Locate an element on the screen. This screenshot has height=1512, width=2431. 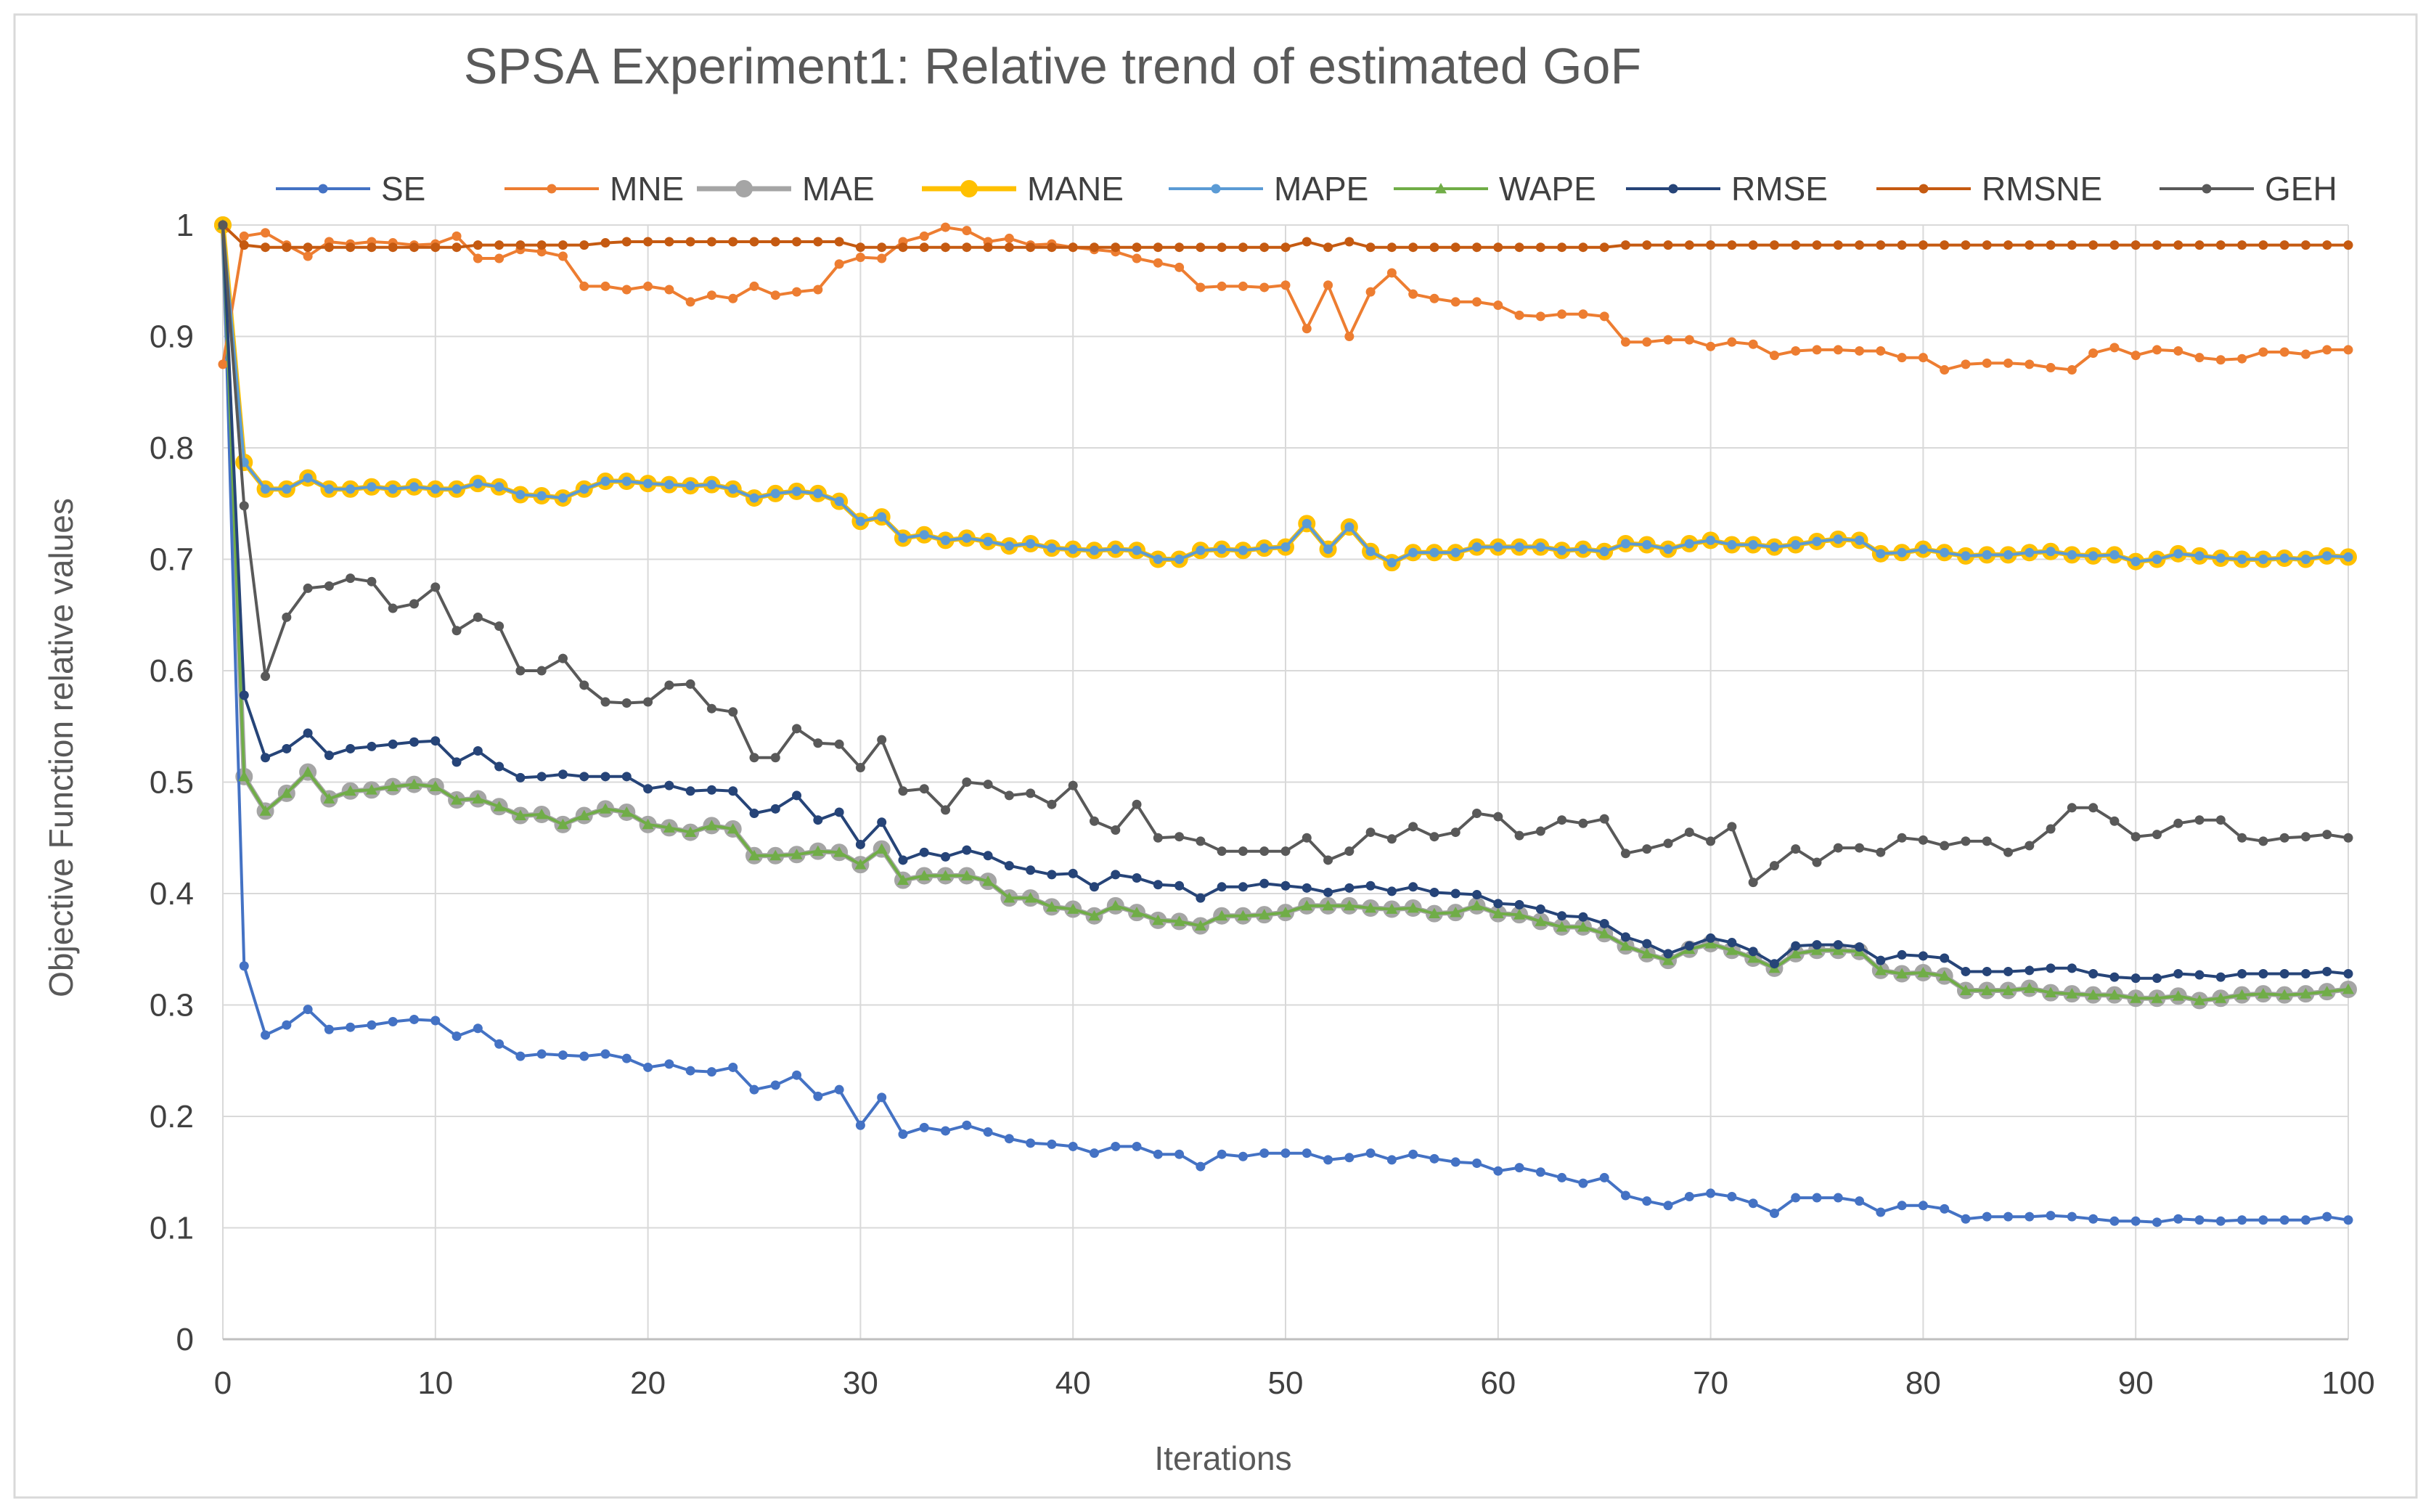
y-tick-label: 1 is located at coordinates (185, 225).